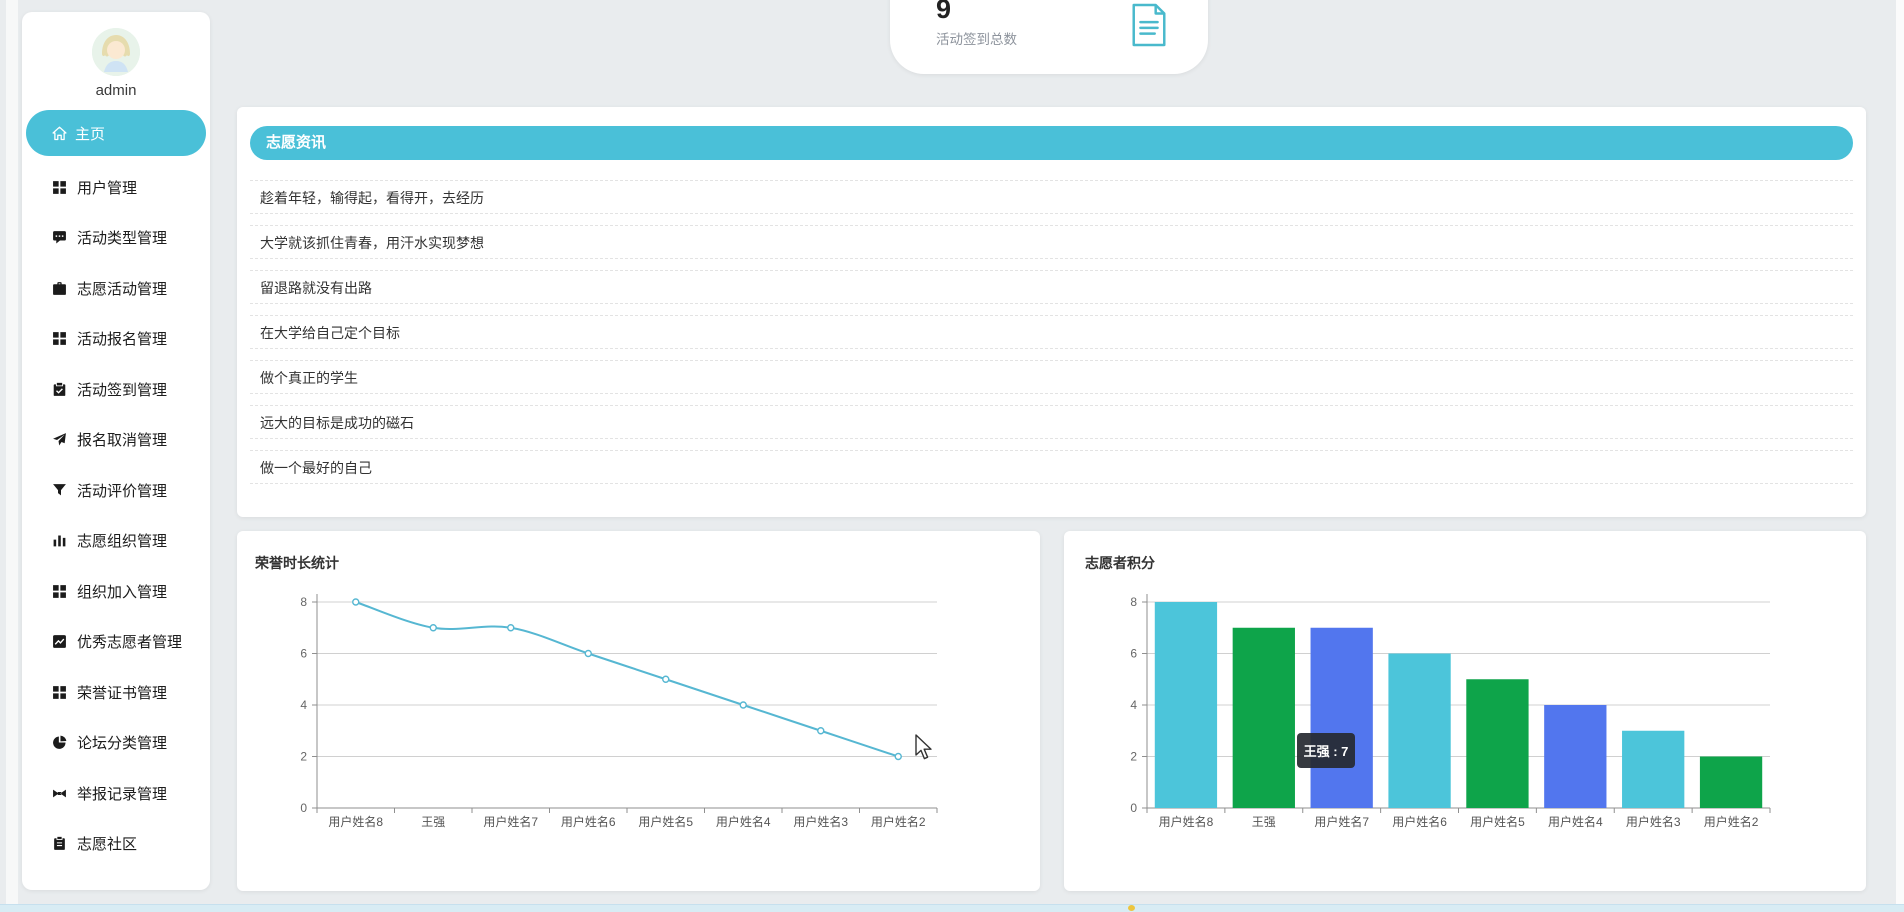 The image size is (1904, 912). What do you see at coordinates (588, 653) in the screenshot?
I see `line-point-用户姓名6` at bounding box center [588, 653].